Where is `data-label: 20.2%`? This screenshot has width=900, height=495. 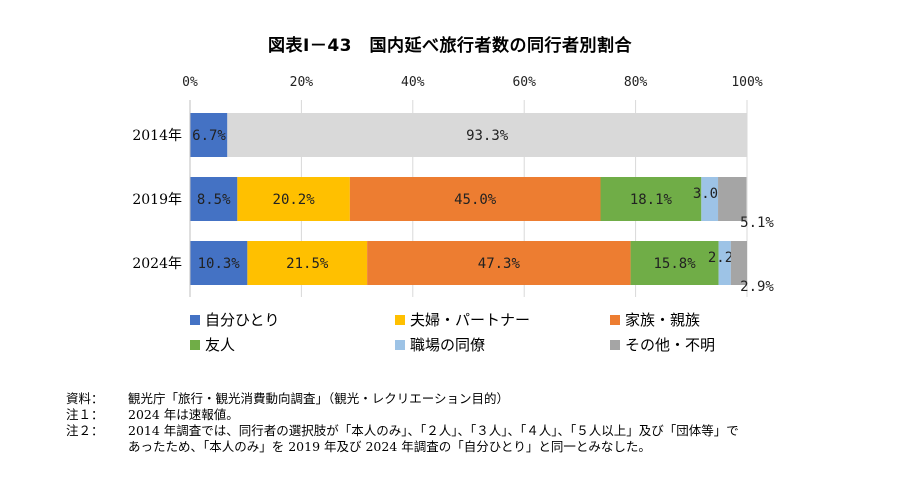 data-label: 20.2% is located at coordinates (294, 200).